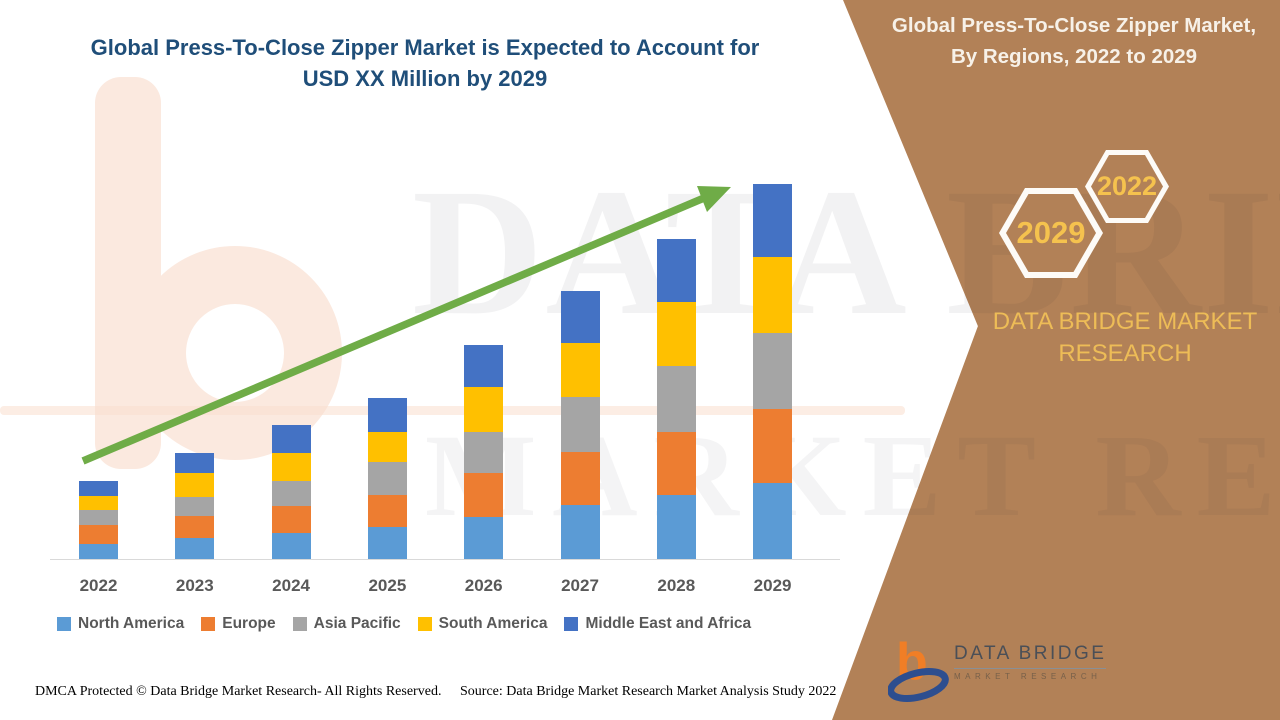  What do you see at coordinates (484, 452) in the screenshot?
I see `bar-segment-2026-asia-pacific` at bounding box center [484, 452].